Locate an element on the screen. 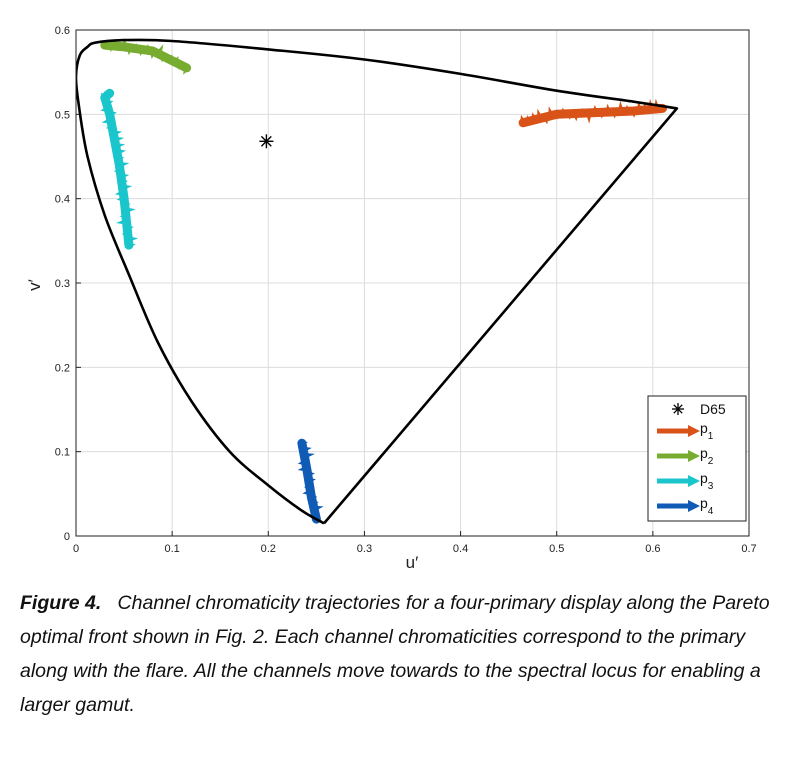  y-tick-label: 0.5 is located at coordinates (62, 115).